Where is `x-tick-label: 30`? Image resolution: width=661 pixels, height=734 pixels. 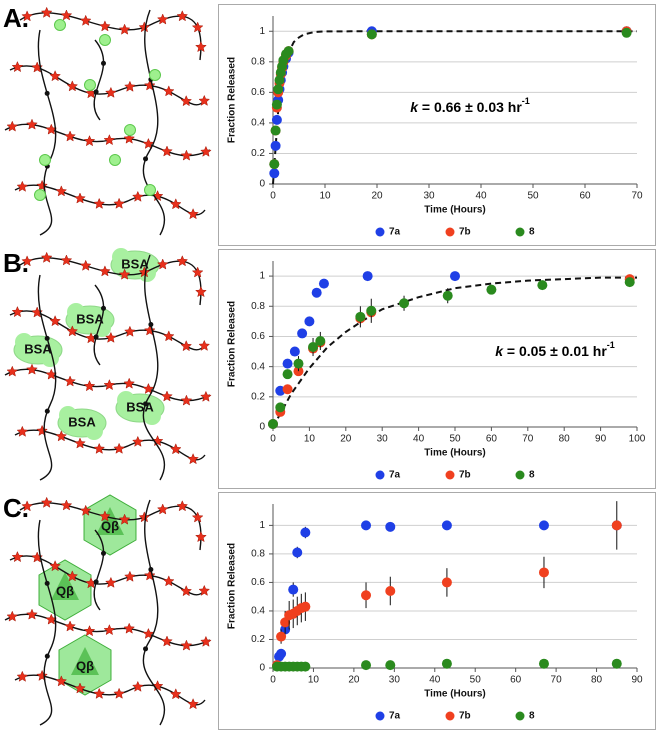 x-tick-label: 30 is located at coordinates (429, 196).